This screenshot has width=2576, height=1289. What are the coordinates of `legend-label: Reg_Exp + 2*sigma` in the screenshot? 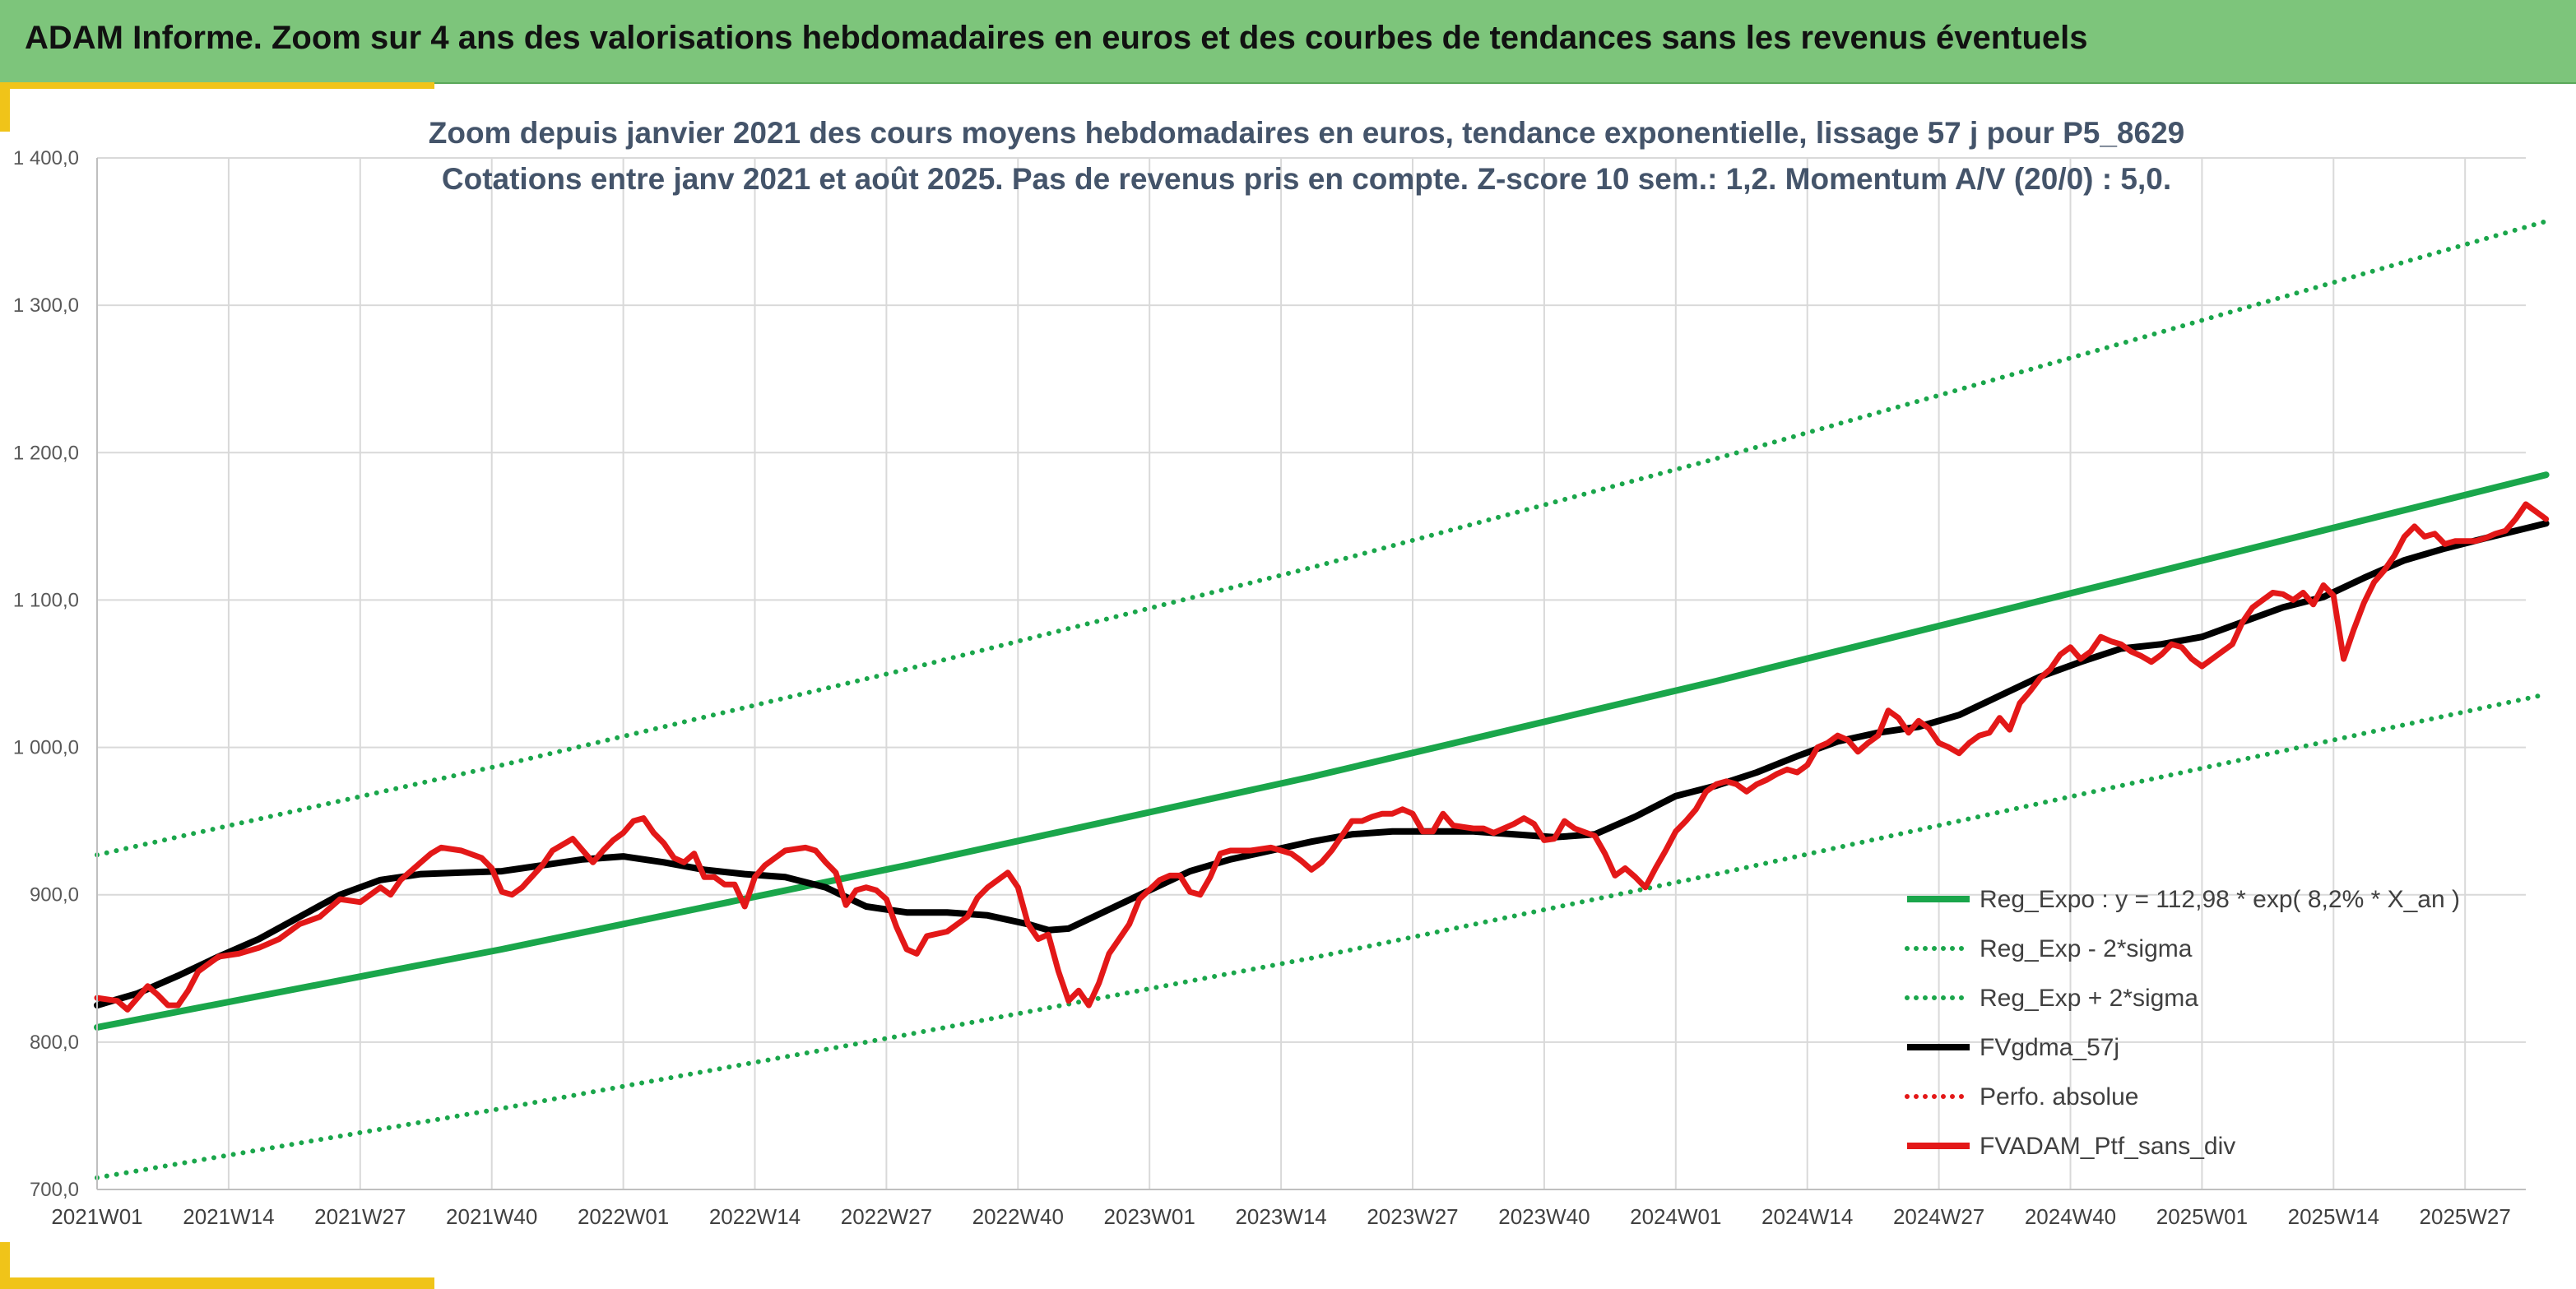 It's located at (2089, 998).